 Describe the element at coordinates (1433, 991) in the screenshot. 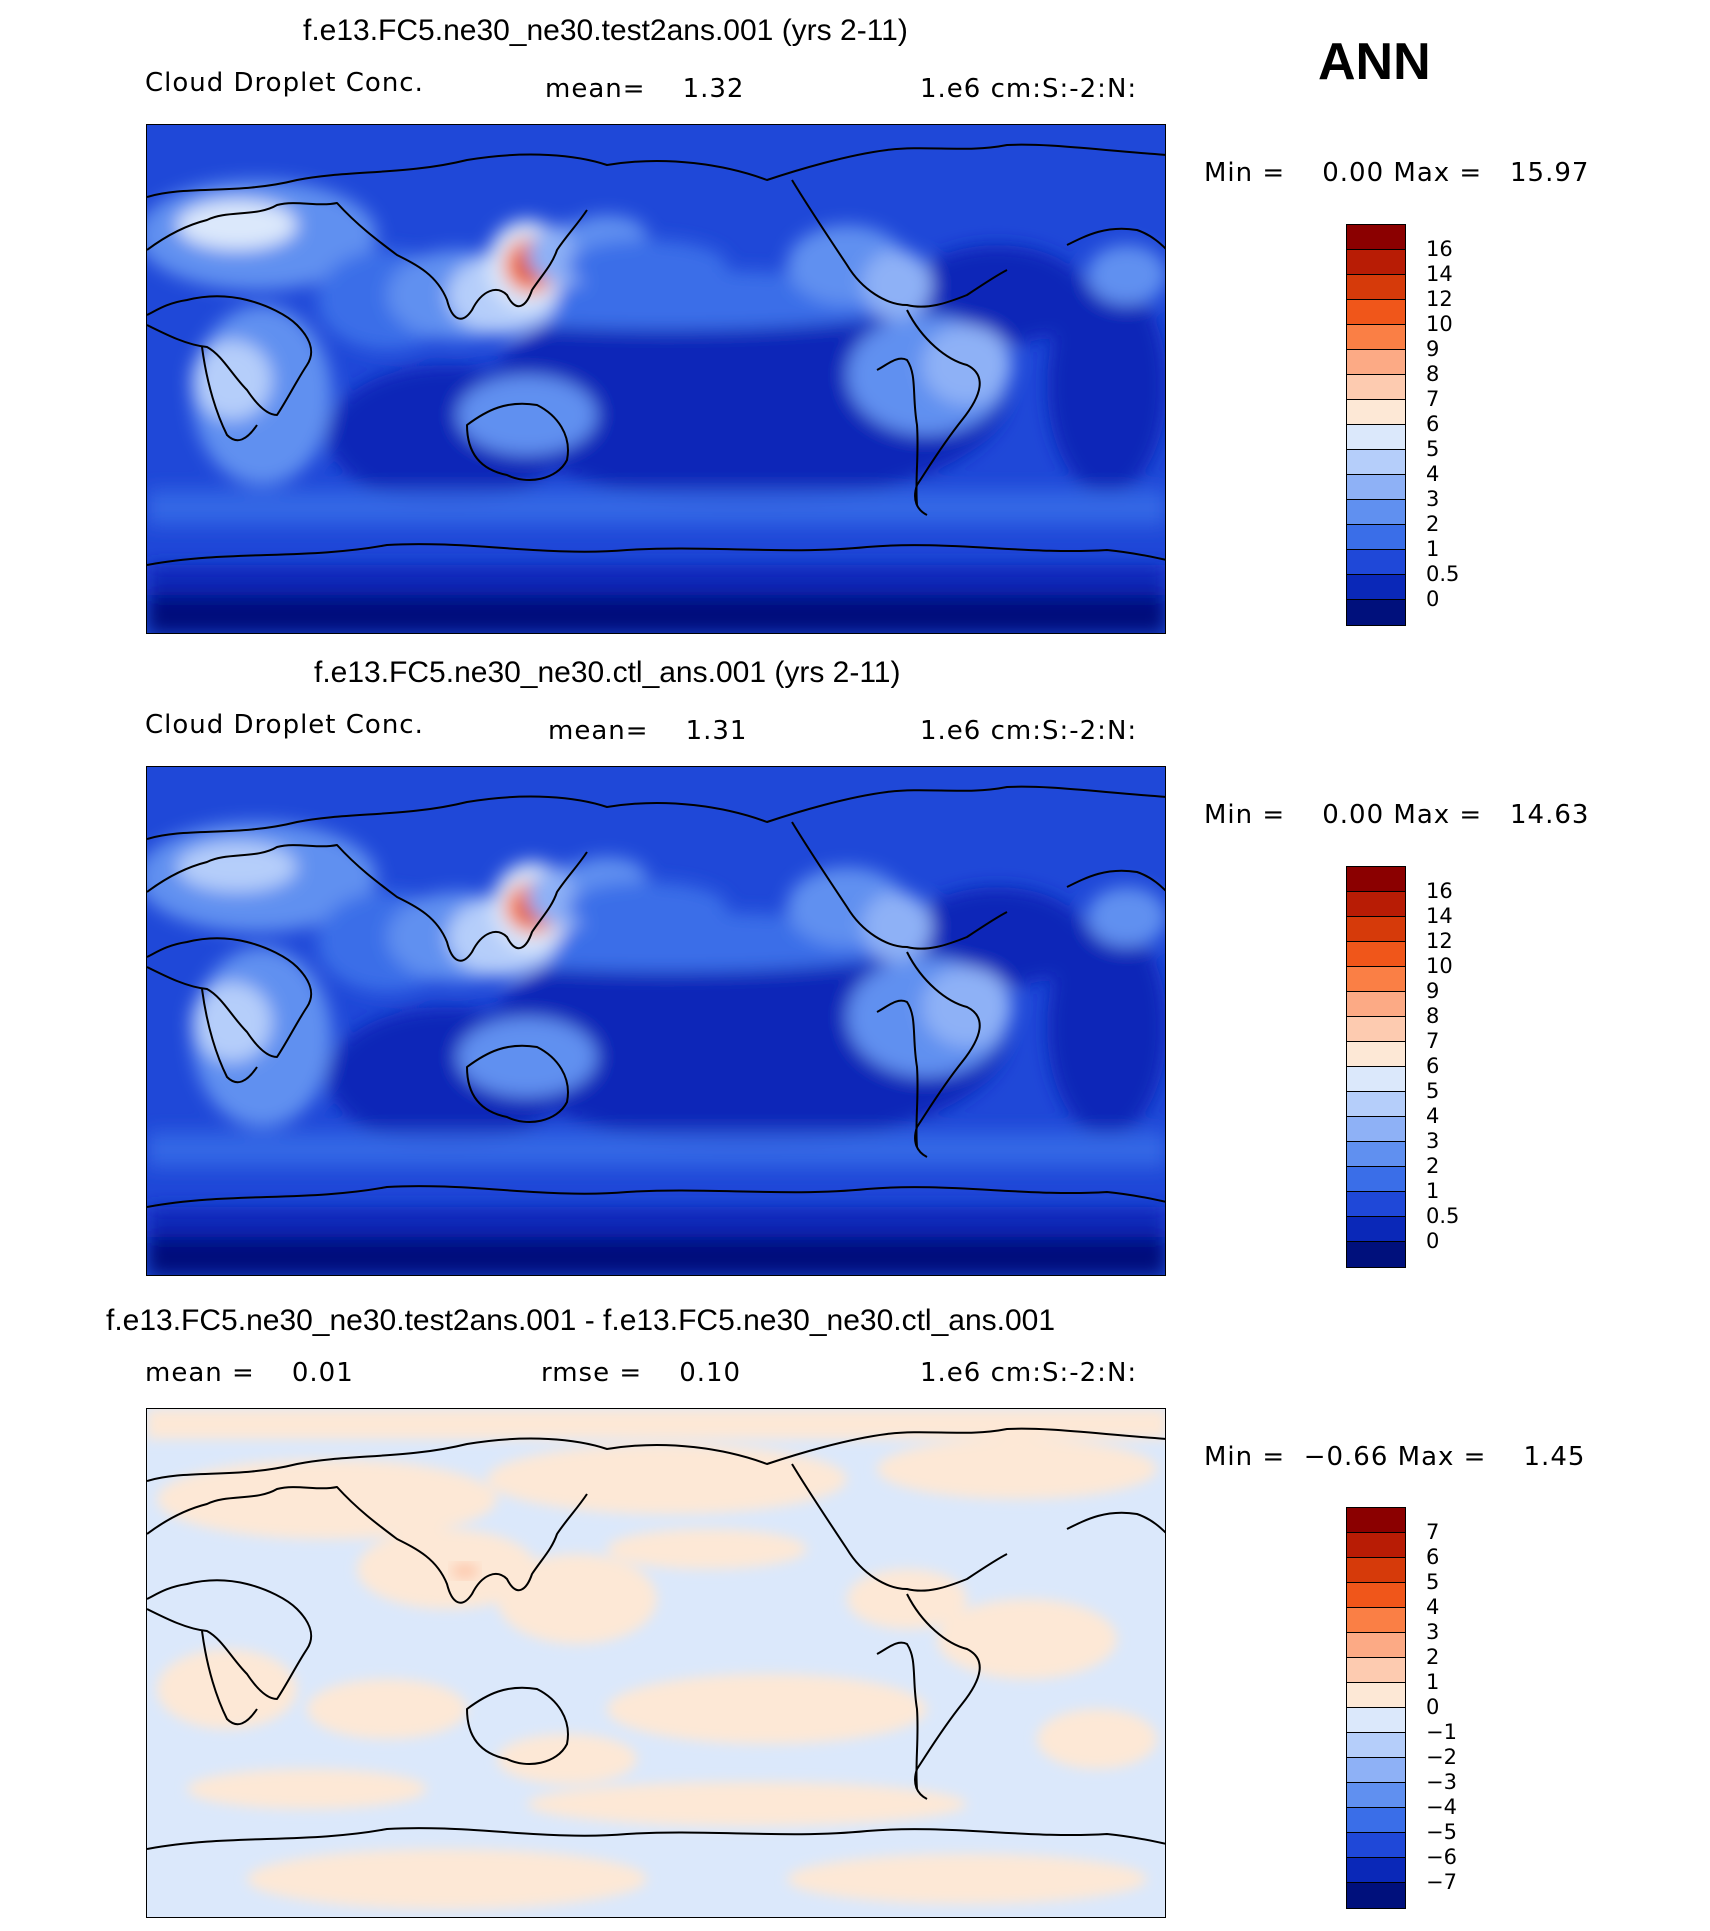

I see `panel2-colorbar-label: 9` at that location.